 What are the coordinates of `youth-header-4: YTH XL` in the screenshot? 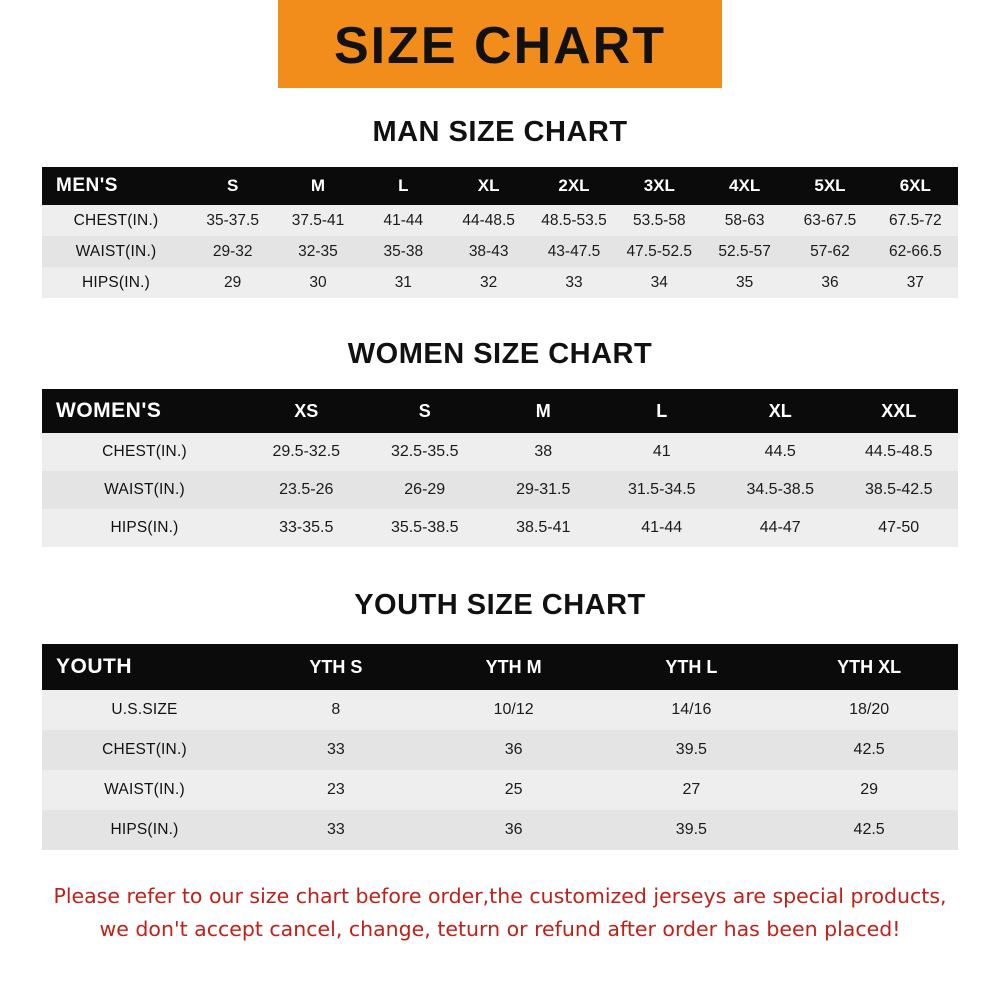 It's located at (869, 667).